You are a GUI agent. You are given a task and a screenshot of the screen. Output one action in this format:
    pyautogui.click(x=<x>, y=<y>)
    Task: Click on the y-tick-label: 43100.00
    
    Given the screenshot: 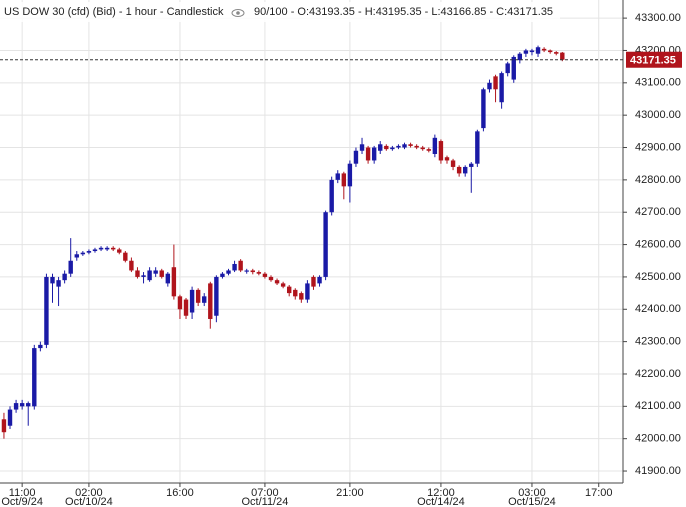 What is the action you would take?
    pyautogui.click(x=658, y=83)
    